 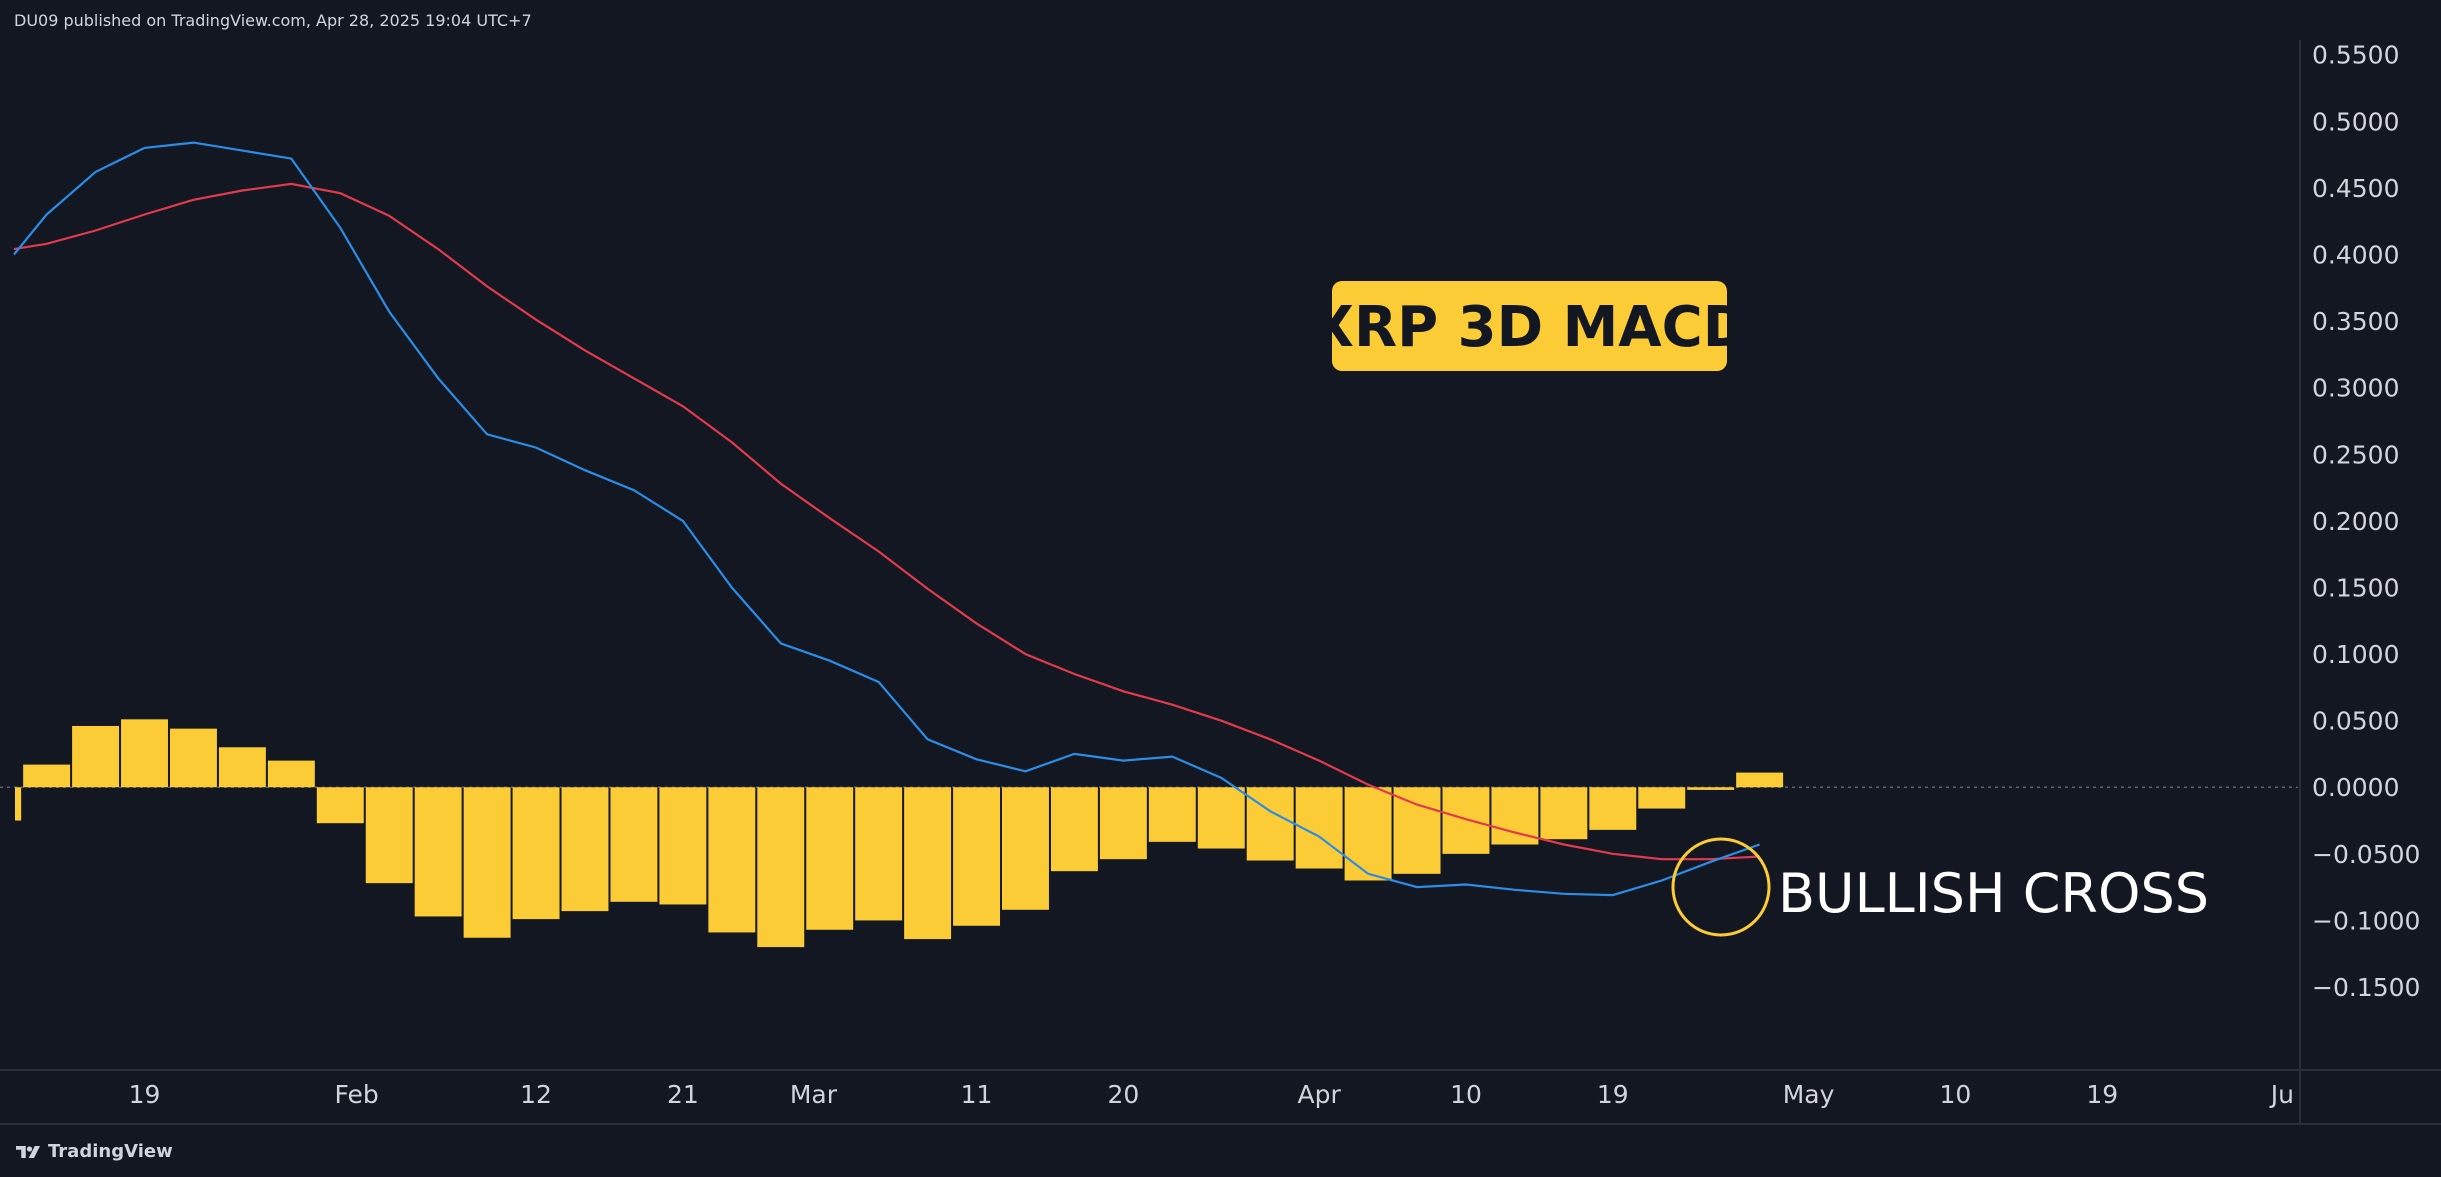 I want to click on title-badge: XRP 3D MACD, so click(x=1530, y=326).